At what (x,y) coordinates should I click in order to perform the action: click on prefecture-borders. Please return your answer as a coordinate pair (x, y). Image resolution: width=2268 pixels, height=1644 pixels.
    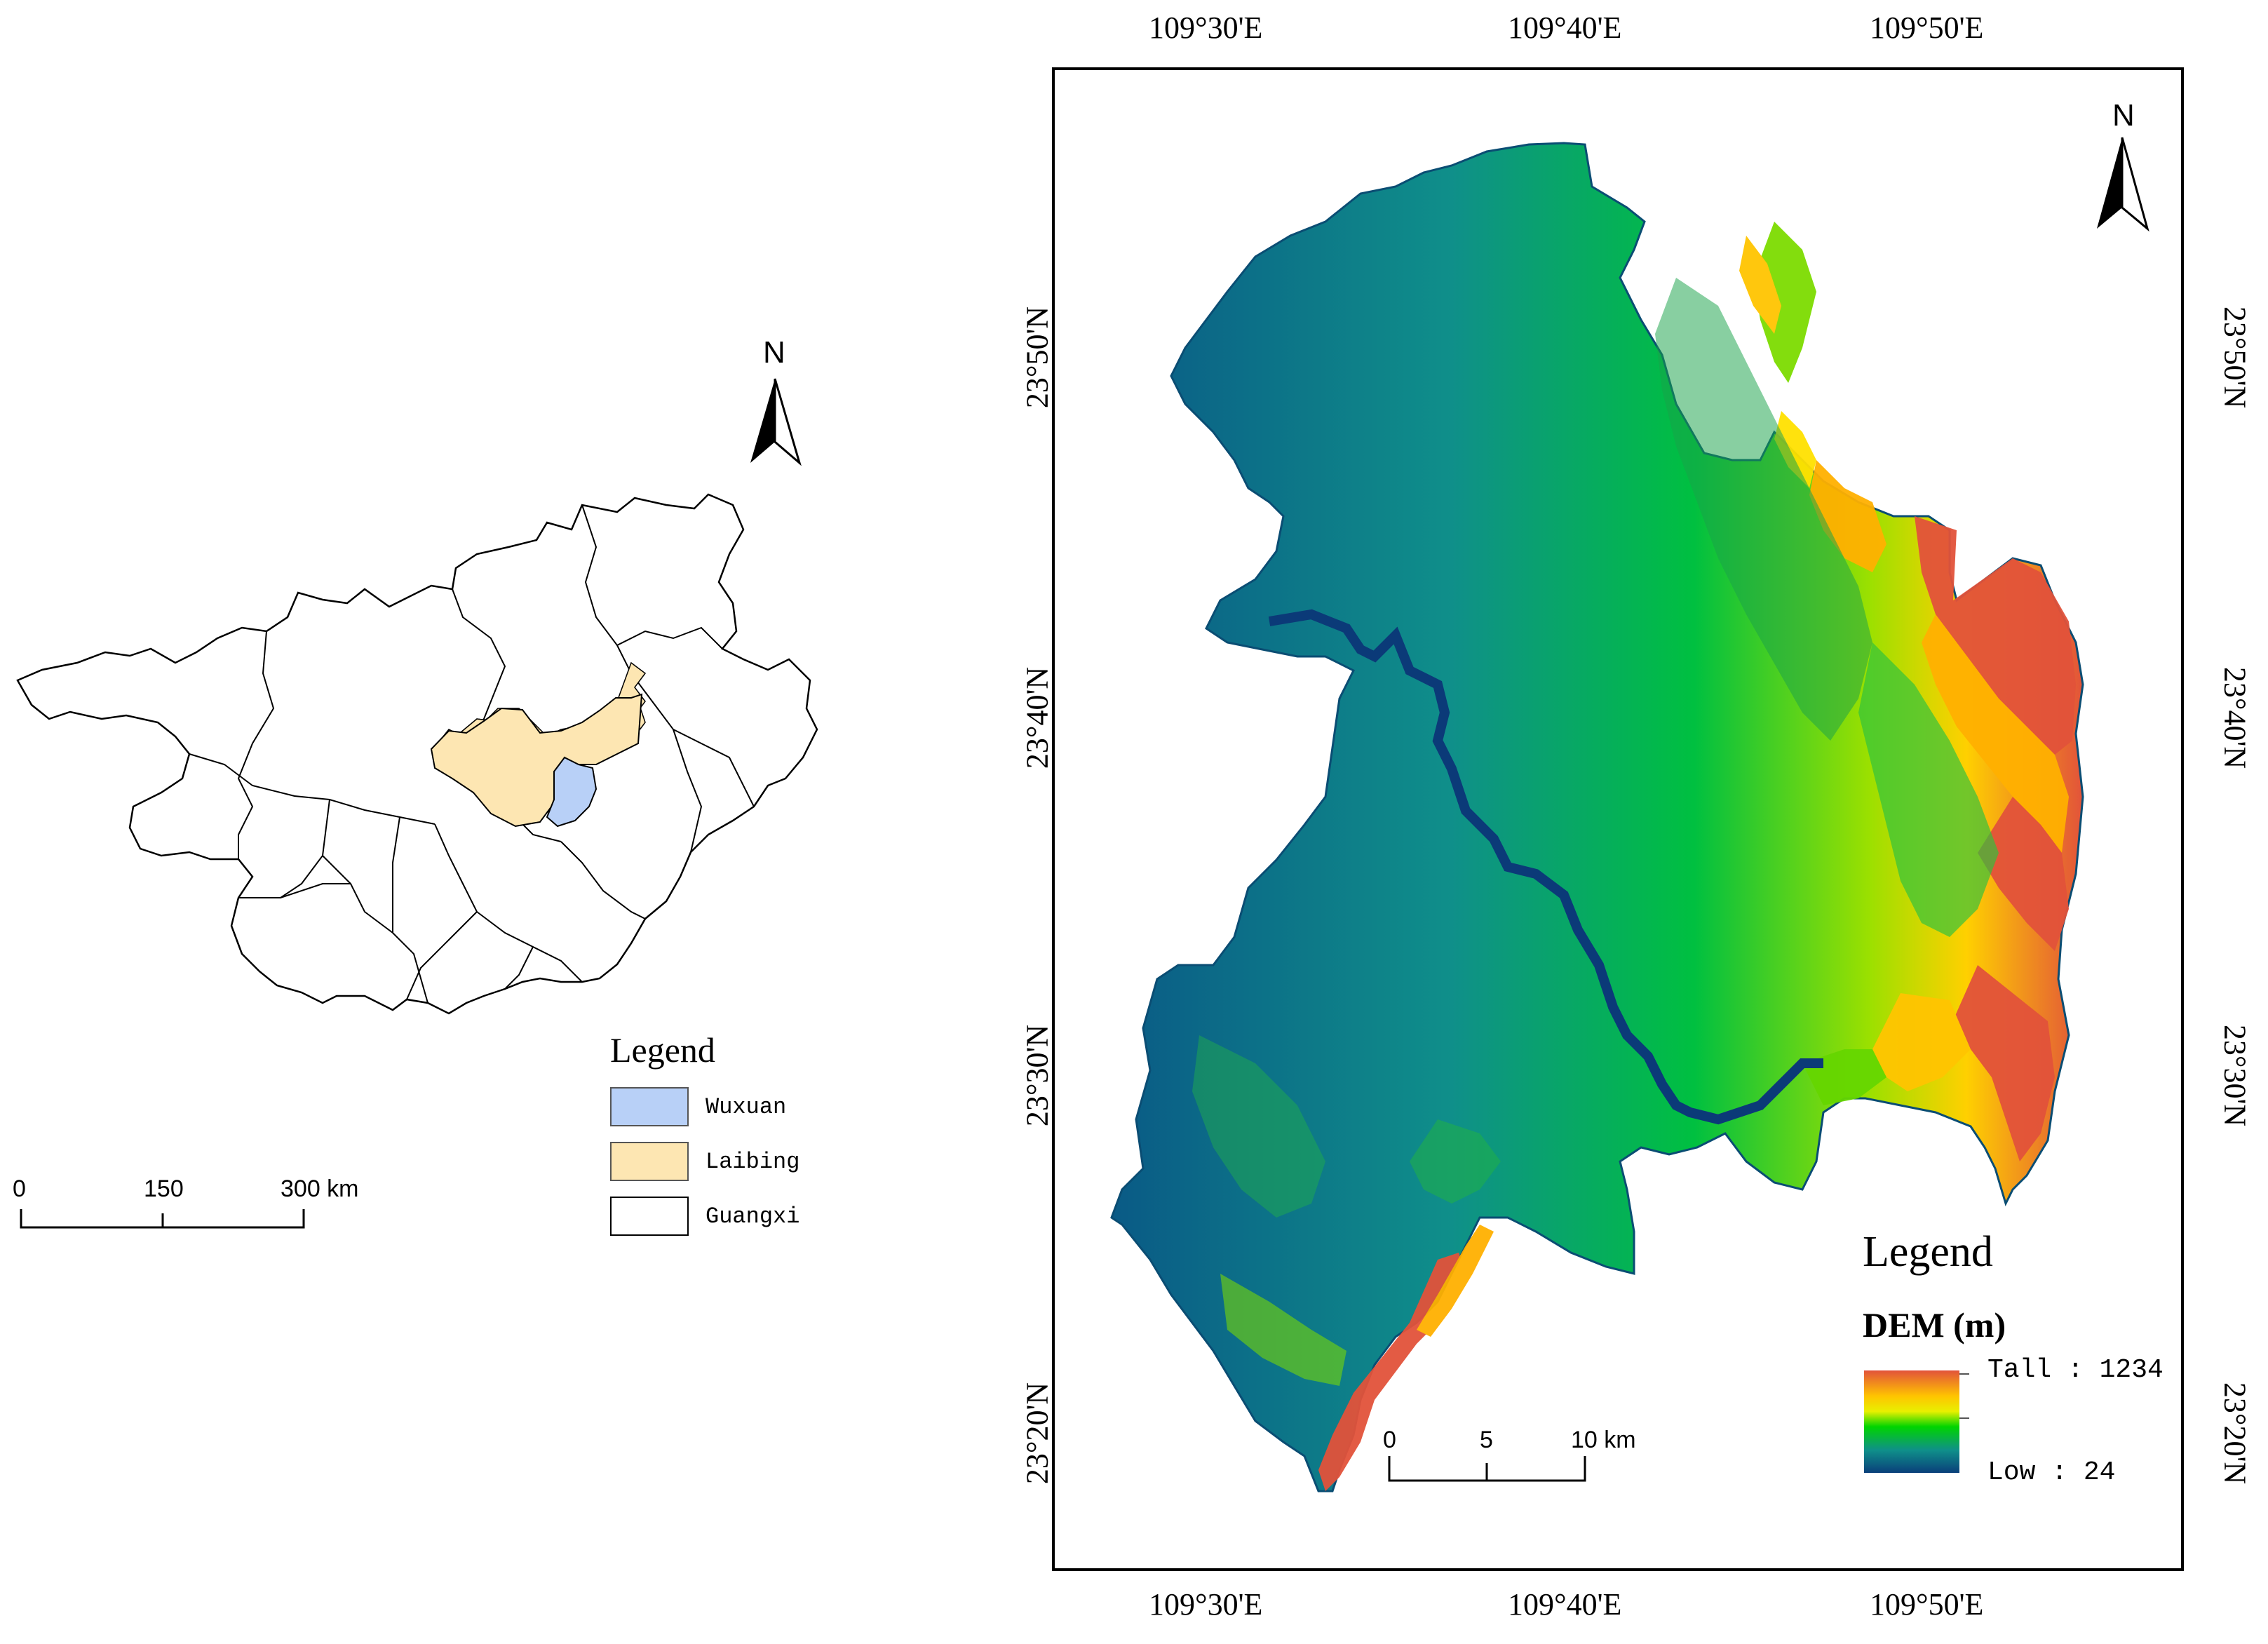
    Looking at the image, I should click on (472, 754).